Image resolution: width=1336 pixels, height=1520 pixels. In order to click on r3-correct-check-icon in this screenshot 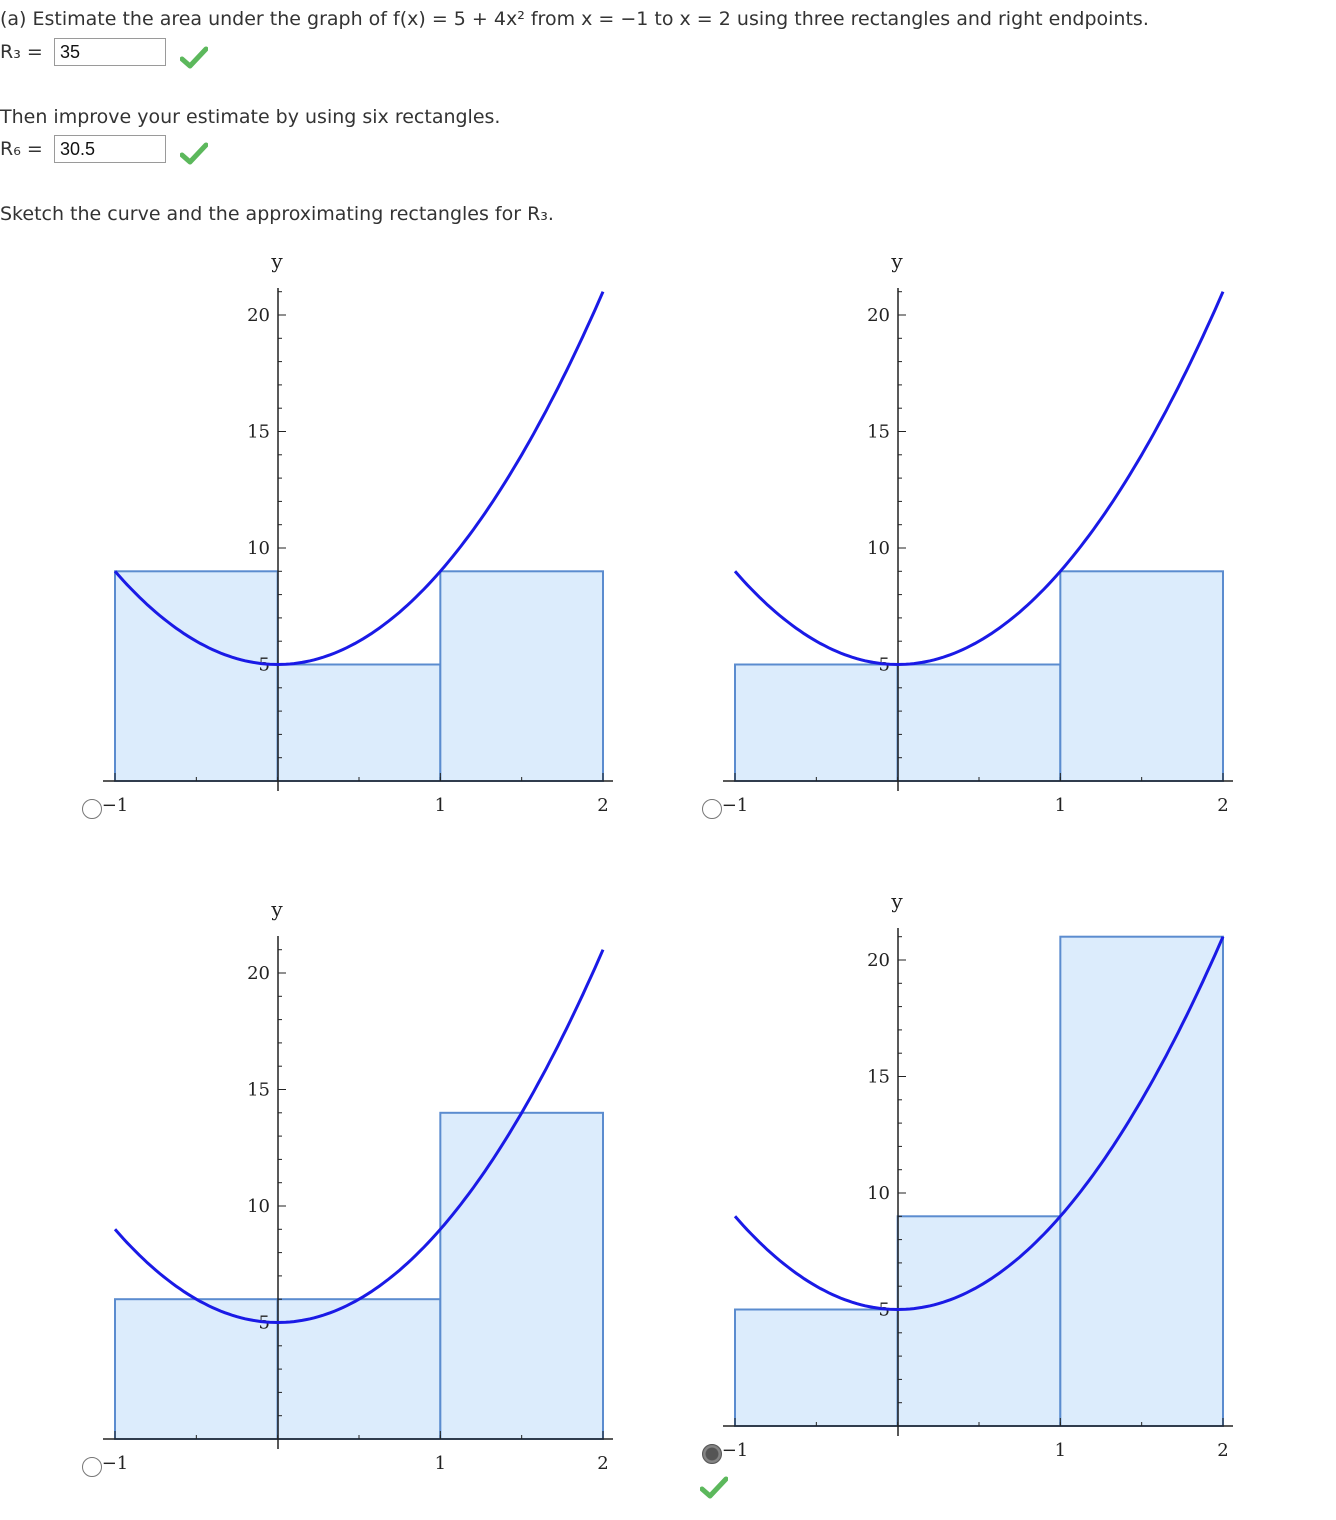, I will do `click(194, 57)`.